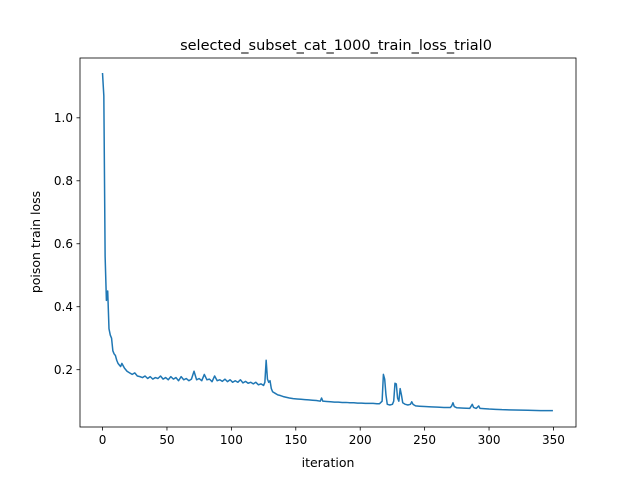  Describe the element at coordinates (553, 440) in the screenshot. I see `x-tick-label: 350` at that location.